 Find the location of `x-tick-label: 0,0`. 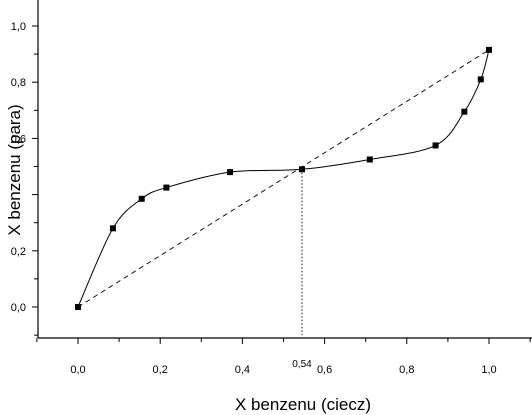

x-tick-label: 0,0 is located at coordinates (77, 370).